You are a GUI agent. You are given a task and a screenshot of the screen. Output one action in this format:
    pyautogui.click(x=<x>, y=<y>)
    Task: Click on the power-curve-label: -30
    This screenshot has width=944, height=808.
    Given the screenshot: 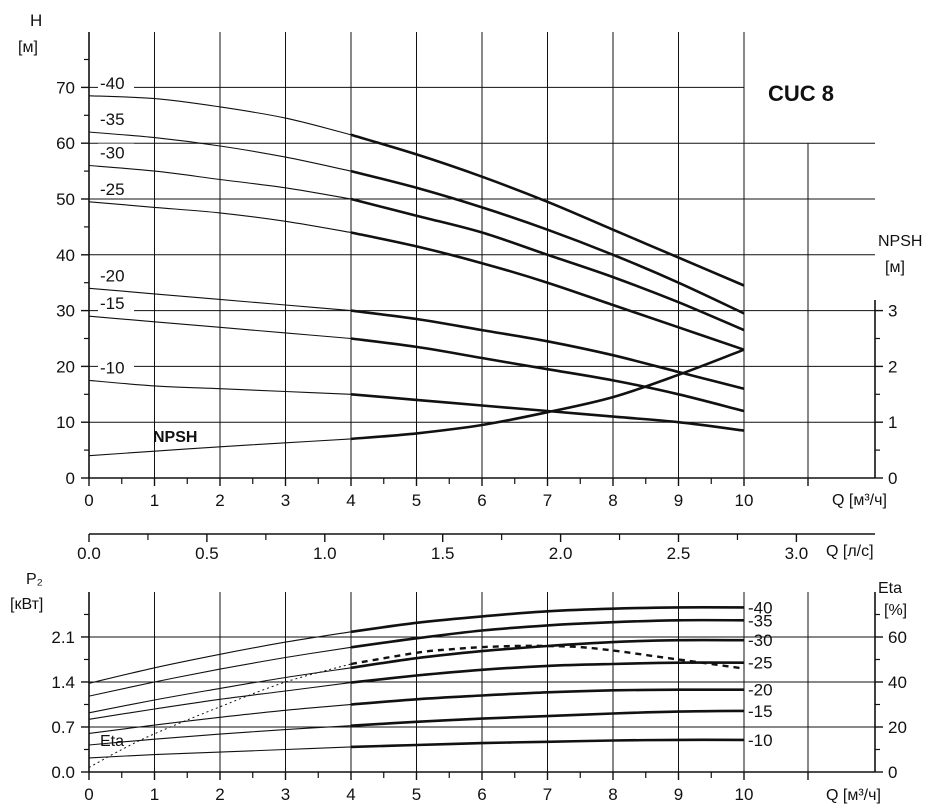 What is the action you would take?
    pyautogui.click(x=760, y=640)
    